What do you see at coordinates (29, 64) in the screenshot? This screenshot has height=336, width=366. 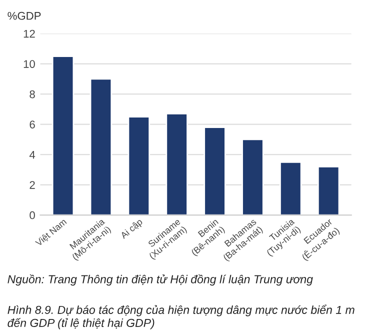 I see `y-tick-label: 10` at bounding box center [29, 64].